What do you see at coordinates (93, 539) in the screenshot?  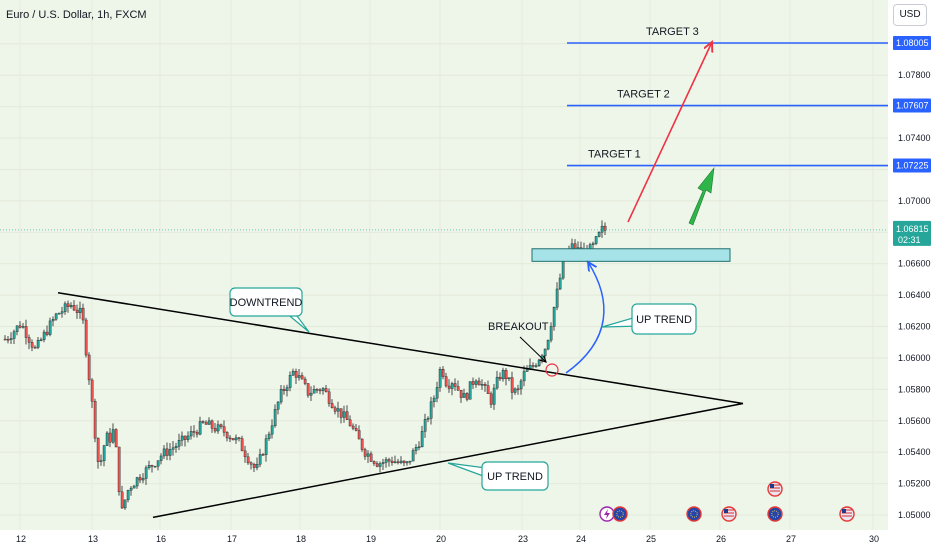 I see `x-tick-label: 13` at bounding box center [93, 539].